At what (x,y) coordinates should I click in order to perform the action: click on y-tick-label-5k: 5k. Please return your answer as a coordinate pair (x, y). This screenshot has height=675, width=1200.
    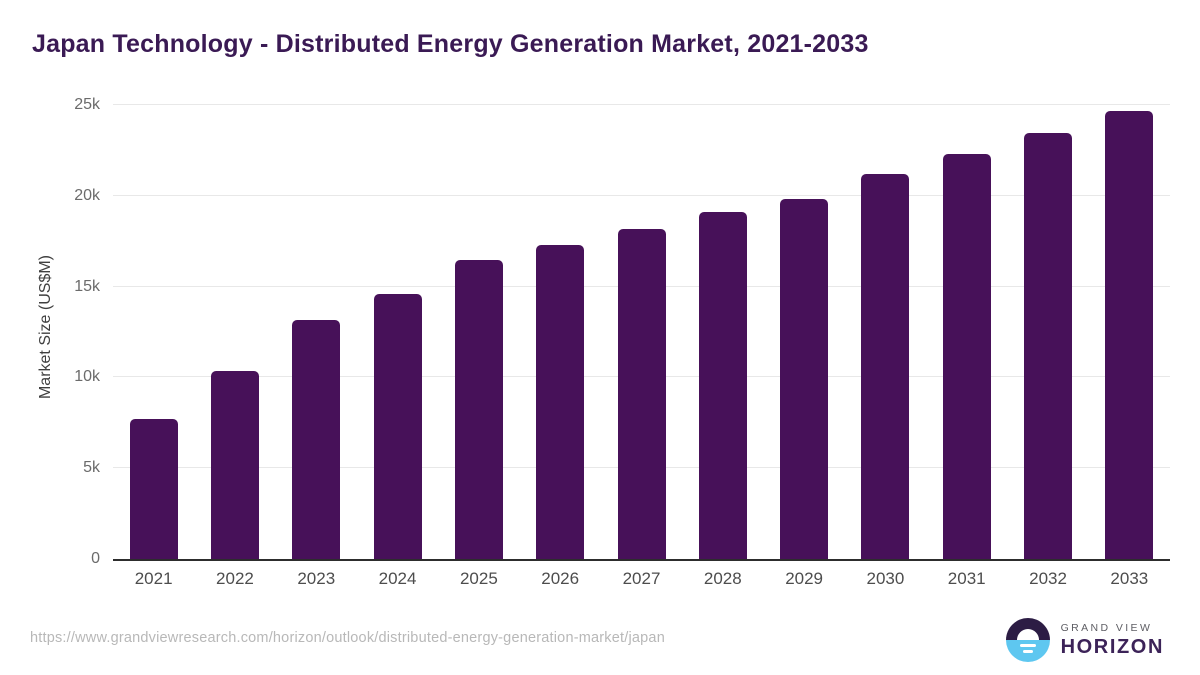
    Looking at the image, I should click on (91, 468).